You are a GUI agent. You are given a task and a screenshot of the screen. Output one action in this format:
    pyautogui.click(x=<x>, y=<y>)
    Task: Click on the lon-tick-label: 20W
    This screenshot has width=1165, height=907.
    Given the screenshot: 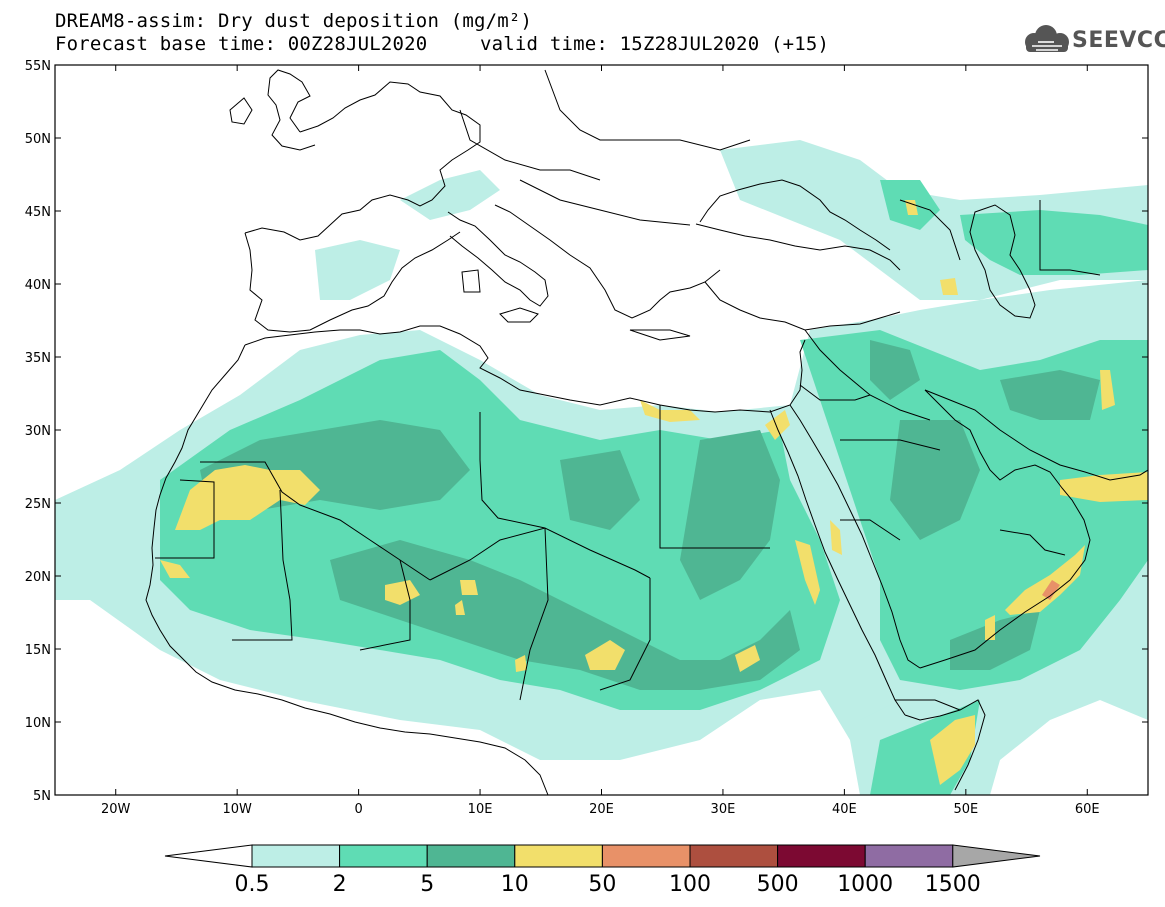 What is the action you would take?
    pyautogui.click(x=116, y=809)
    